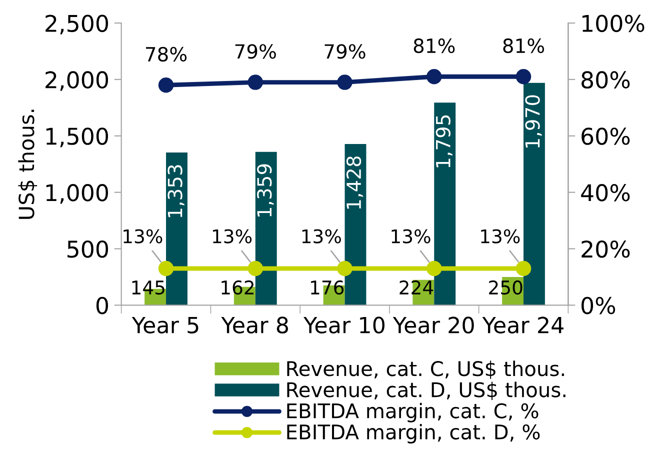 Image resolution: width=663 pixels, height=461 pixels. What do you see at coordinates (613, 23) in the screenshot?
I see `y2-tick-label: 100%` at bounding box center [613, 23].